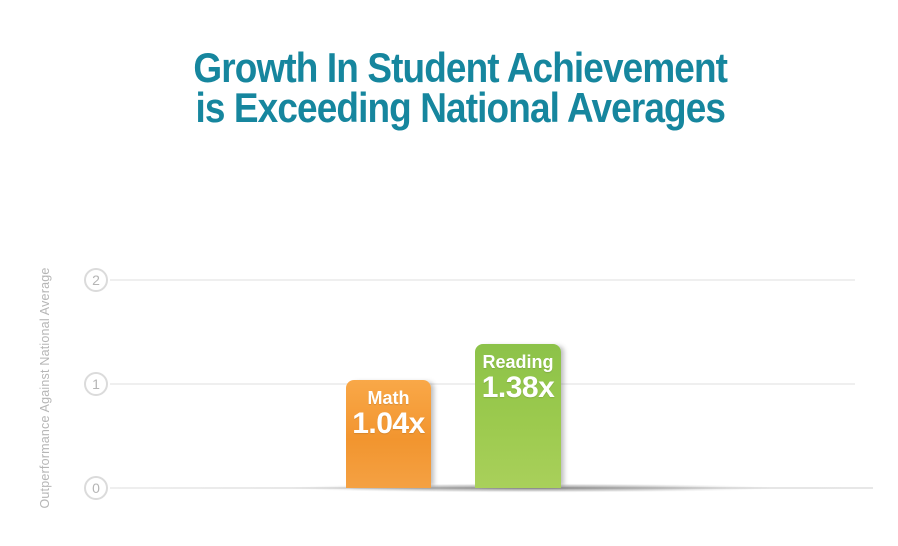 The height and width of the screenshot is (546, 898). Describe the element at coordinates (45, 388) in the screenshot. I see `y-axis-label: Outperformance Against National Average` at that location.